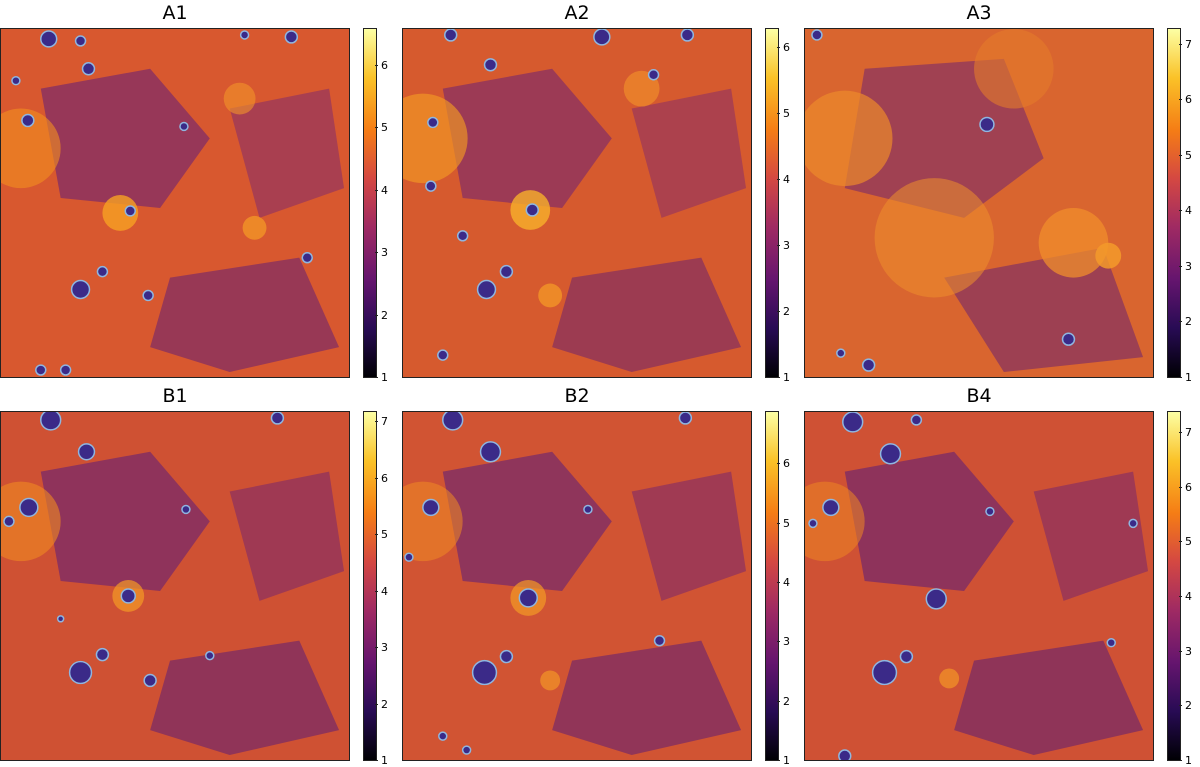 This screenshot has height=767, width=1200. I want to click on panel-title: B2, so click(577, 396).